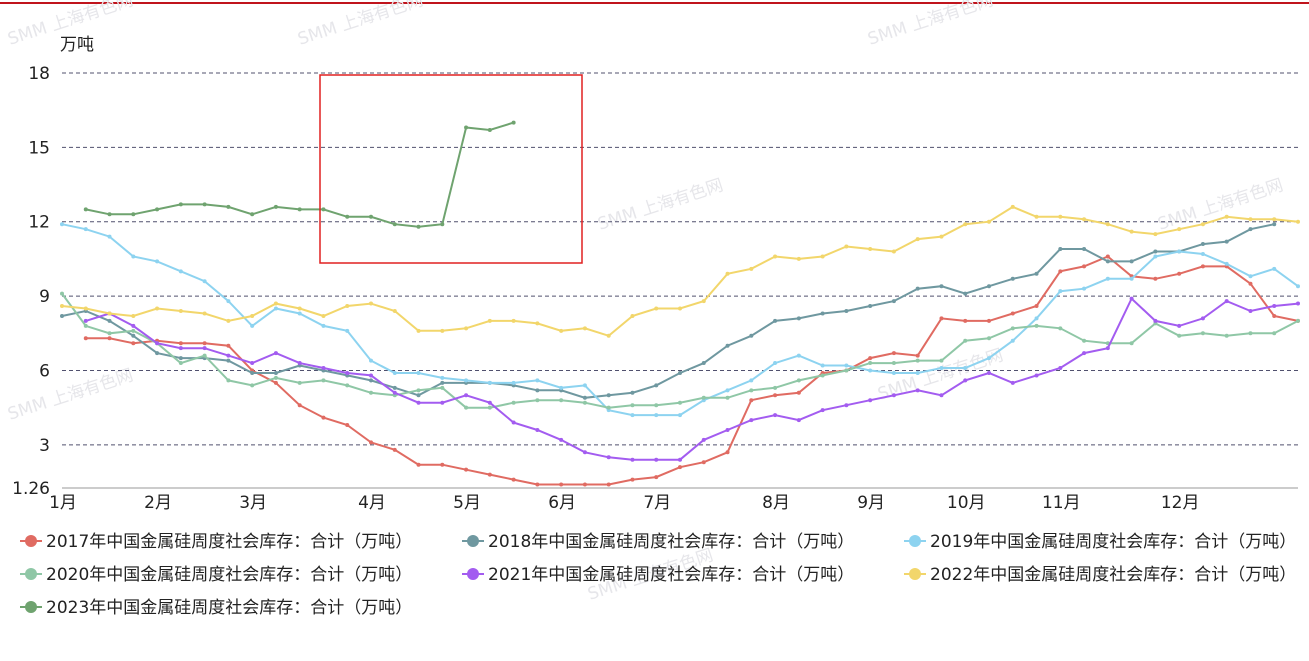 The width and height of the screenshot is (1309, 661). I want to click on legend-marker, so click(915, 541).